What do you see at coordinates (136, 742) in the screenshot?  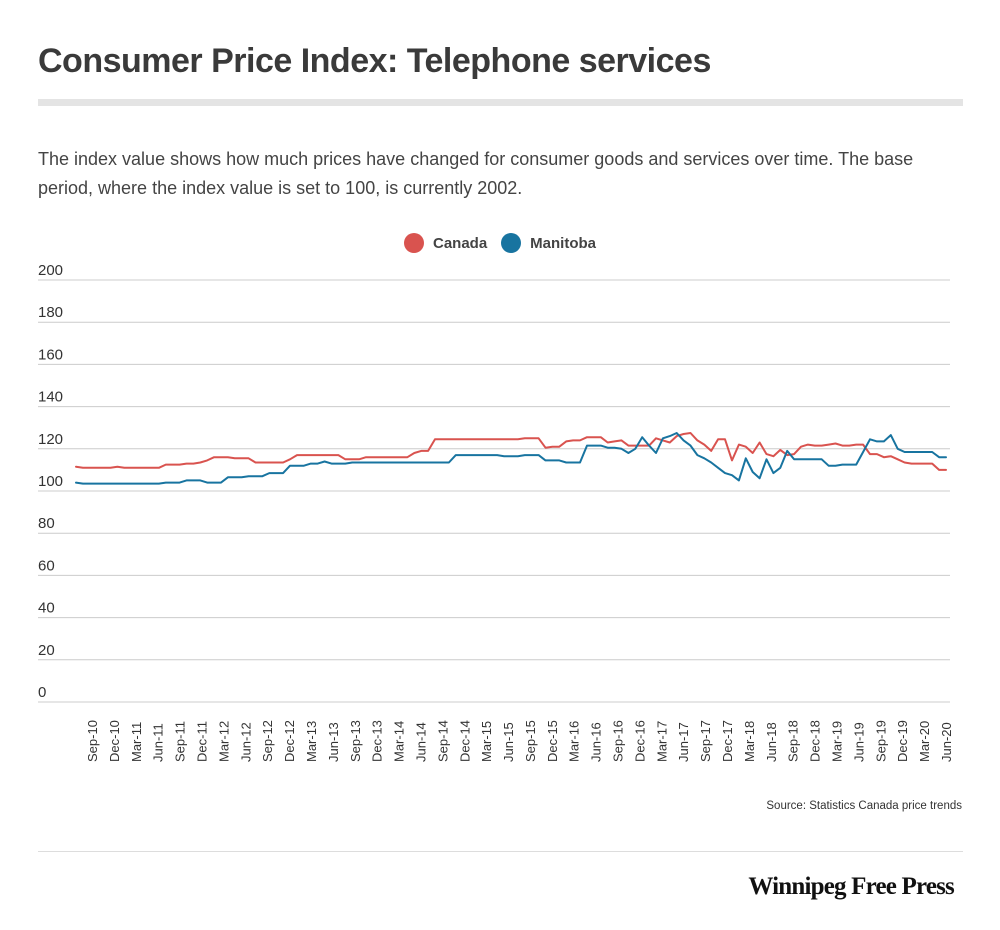 I see `x-tick-label-mar-11: Mar-11` at bounding box center [136, 742].